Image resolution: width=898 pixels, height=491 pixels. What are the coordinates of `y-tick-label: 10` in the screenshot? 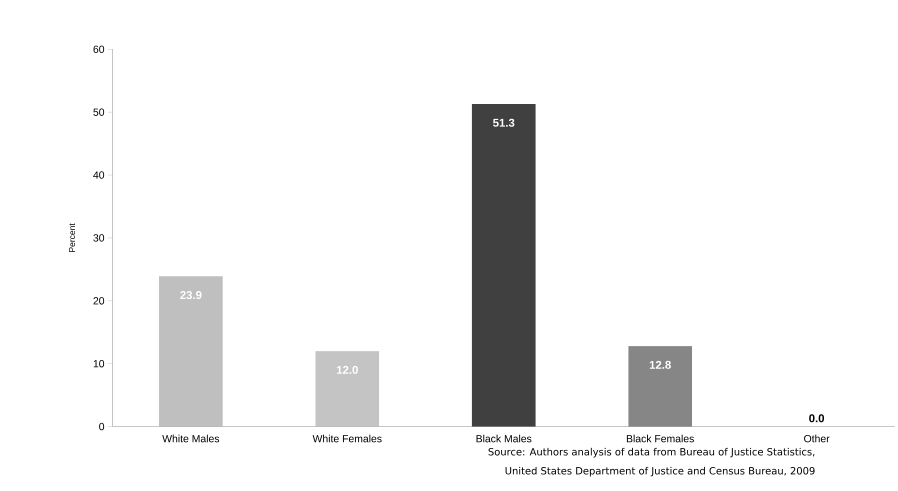 It's located at (99, 364).